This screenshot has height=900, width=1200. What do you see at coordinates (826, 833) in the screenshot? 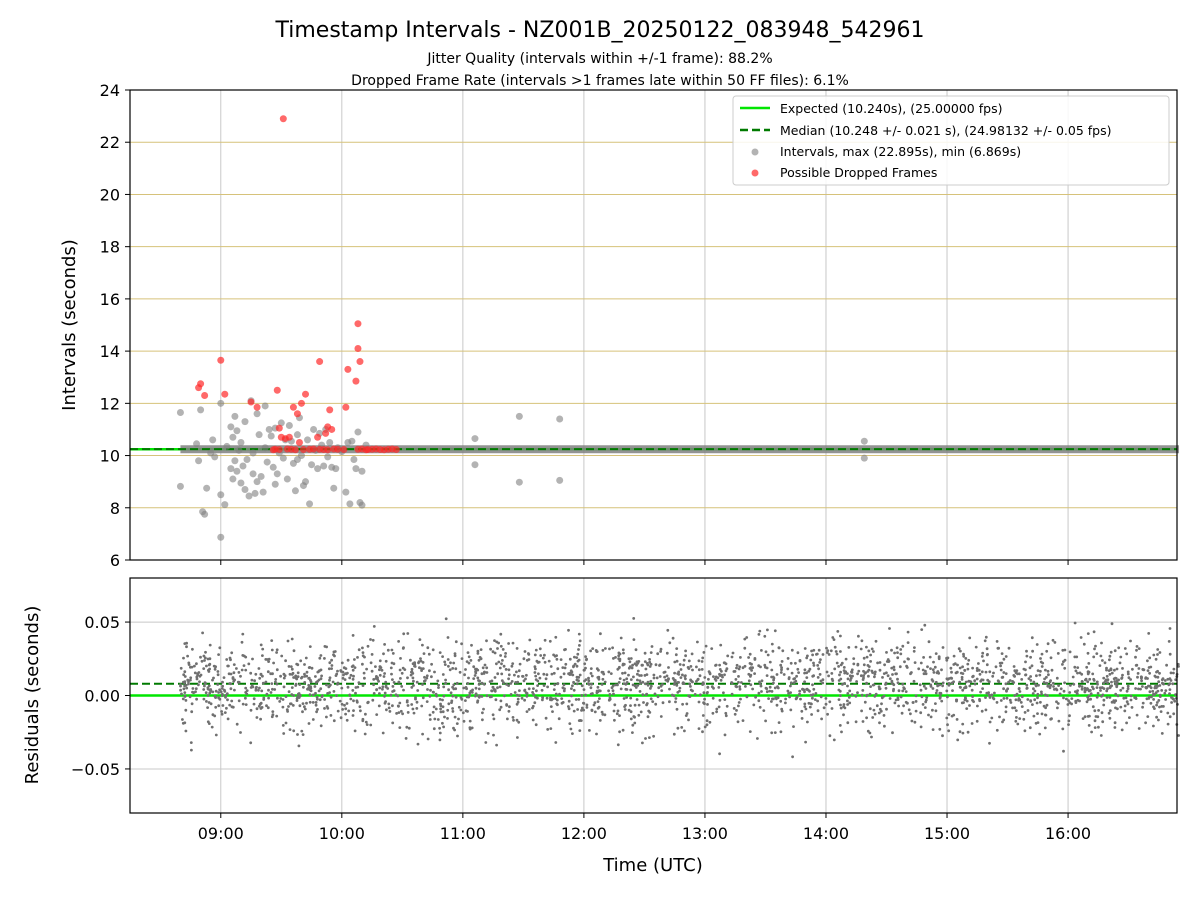
I see `x-tick-label: 14:00` at bounding box center [826, 833].